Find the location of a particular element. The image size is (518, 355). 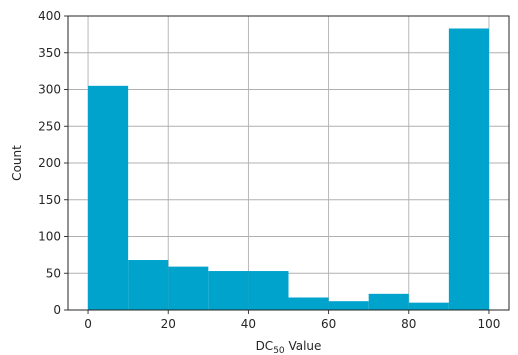

x-axis-label-main: DC is located at coordinates (265, 346).